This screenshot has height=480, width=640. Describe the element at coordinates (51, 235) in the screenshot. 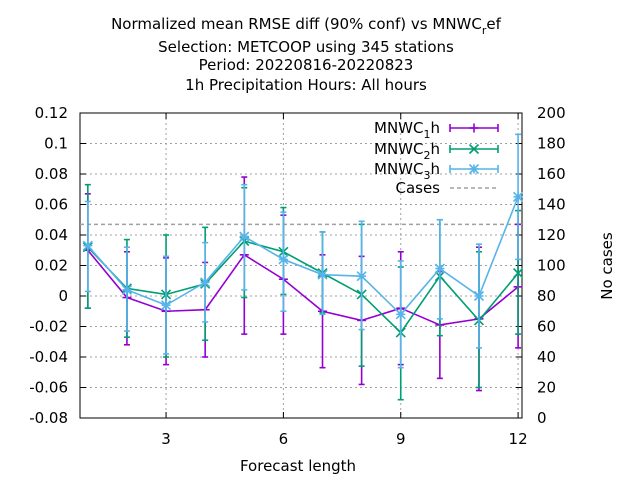

I see `y-tick-label: 0.04` at that location.